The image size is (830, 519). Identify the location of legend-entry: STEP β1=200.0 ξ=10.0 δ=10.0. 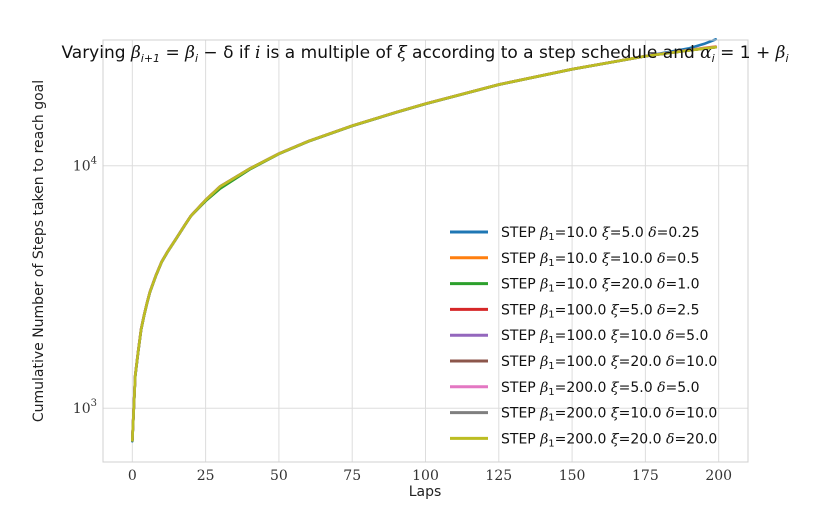
(609, 415).